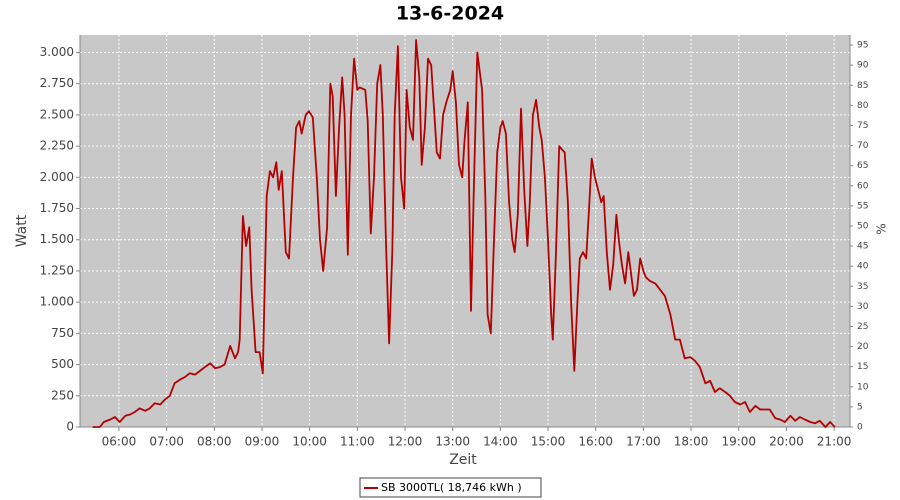 This screenshot has height=500, width=900. Describe the element at coordinates (357, 442) in the screenshot. I see `x-tick-label: 11:00` at that location.